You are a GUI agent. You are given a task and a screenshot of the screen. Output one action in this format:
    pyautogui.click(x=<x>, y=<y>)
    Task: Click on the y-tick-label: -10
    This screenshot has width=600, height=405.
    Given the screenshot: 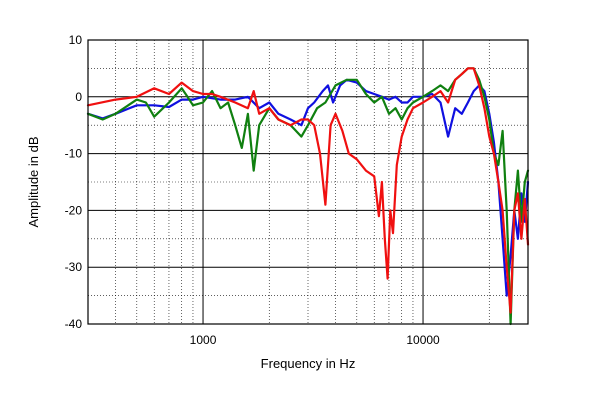 What is the action you would take?
    pyautogui.click(x=74, y=154)
    